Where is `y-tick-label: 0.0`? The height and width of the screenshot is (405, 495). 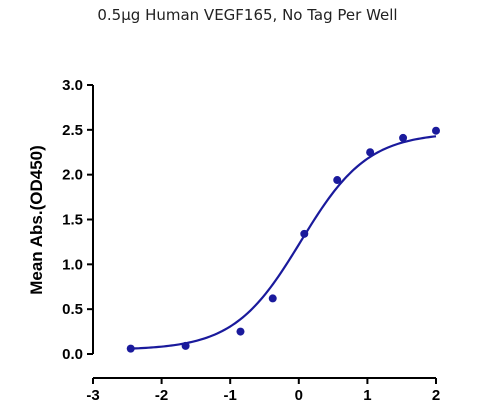 y-tick-label: 0.0 is located at coordinates (72, 354).